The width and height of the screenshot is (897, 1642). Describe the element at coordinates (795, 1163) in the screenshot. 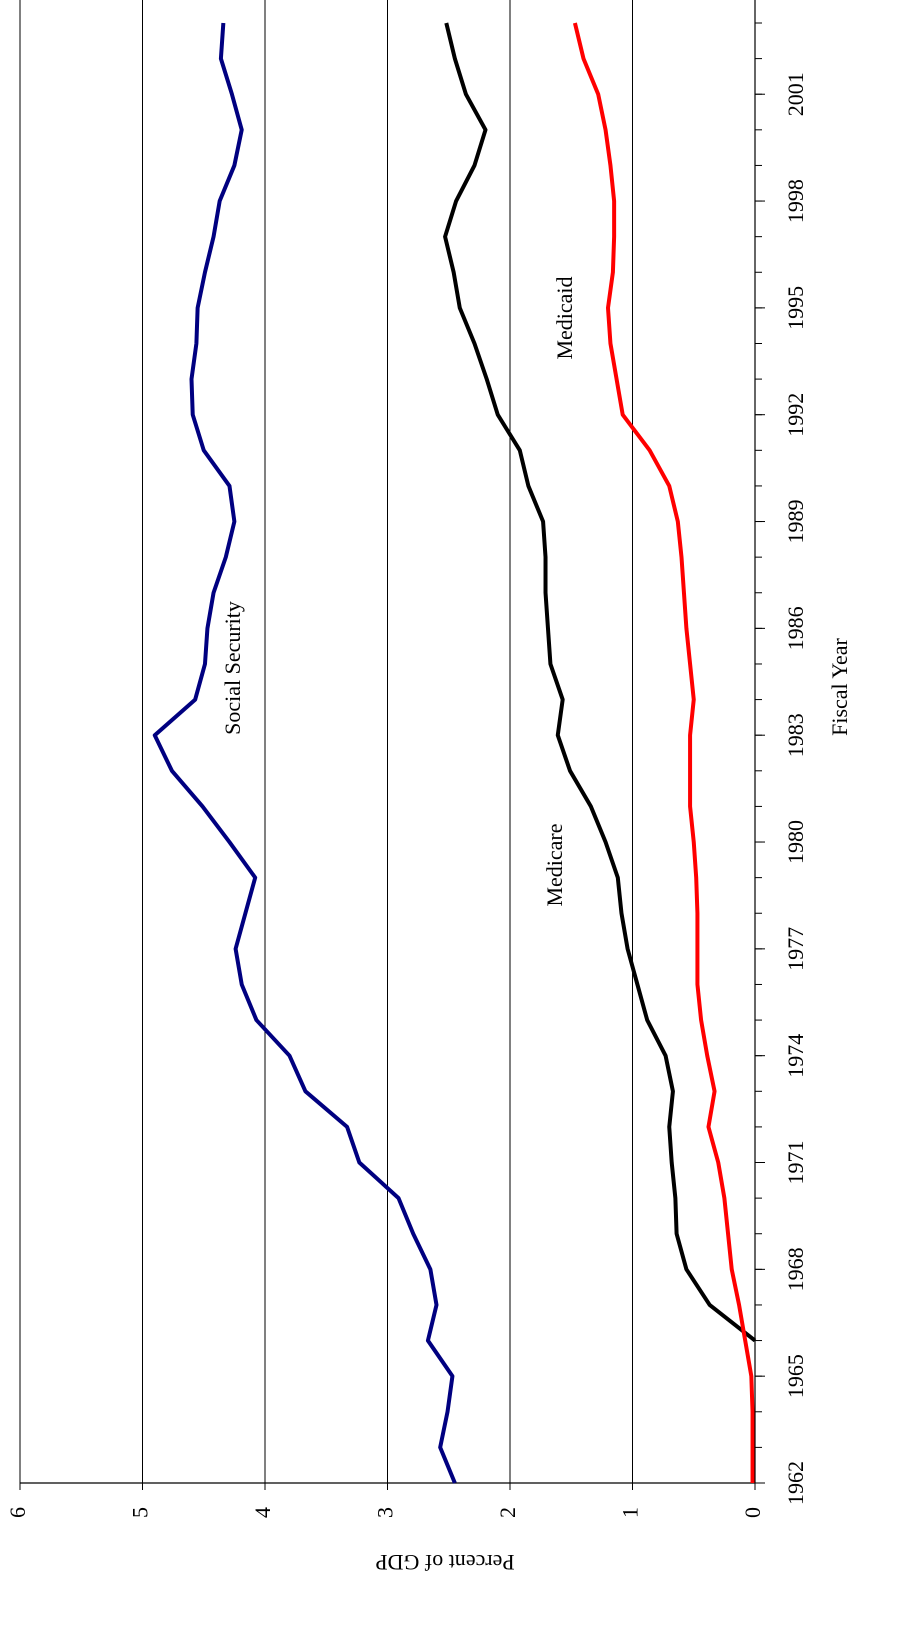

I see `x-tick-label: 1971` at that location.